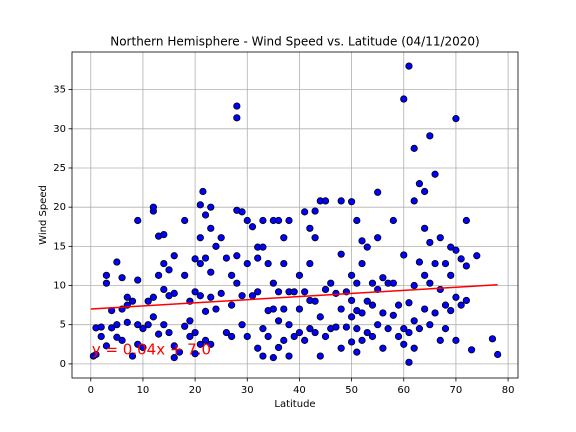 The image size is (576, 432). What do you see at coordinates (456, 390) in the screenshot?
I see `x-tick-label: 70` at bounding box center [456, 390].